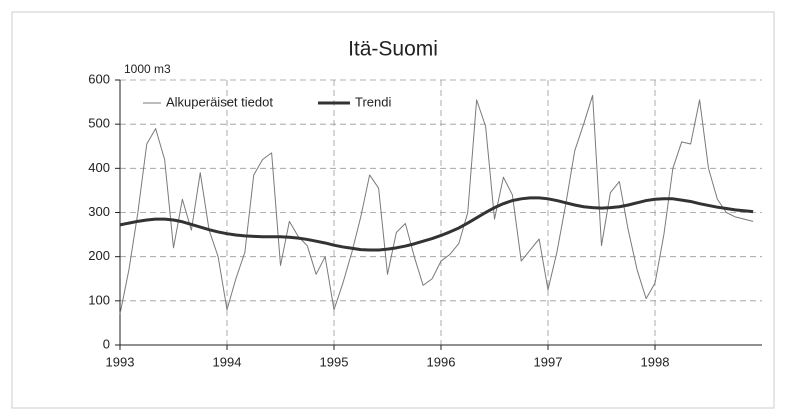 The width and height of the screenshot is (786, 419). Describe the element at coordinates (334, 361) in the screenshot. I see `x-tick-label: 1995` at that location.